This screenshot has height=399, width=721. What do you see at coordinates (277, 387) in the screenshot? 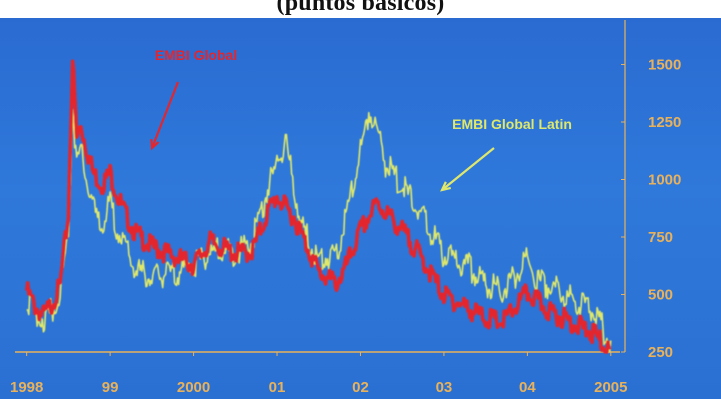
I see `x-tick-label: 01` at bounding box center [277, 387].